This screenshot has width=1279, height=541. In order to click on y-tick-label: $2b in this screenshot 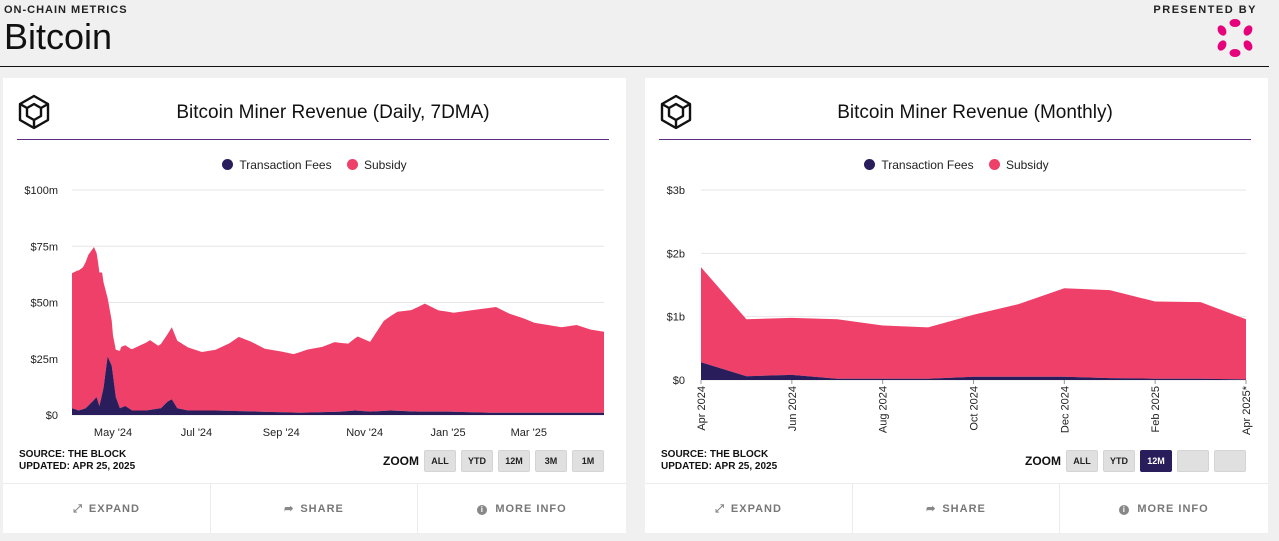, I will do `click(676, 254)`.